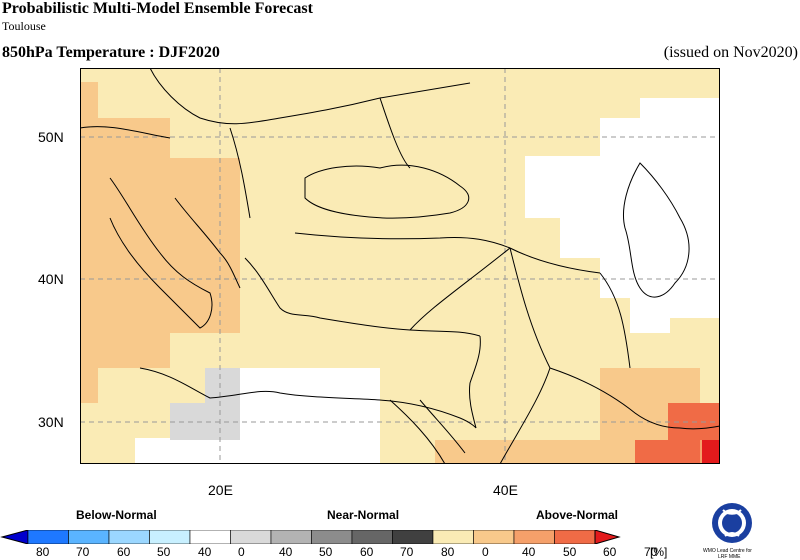  I want to click on near-normal-patch, so click(205, 404).